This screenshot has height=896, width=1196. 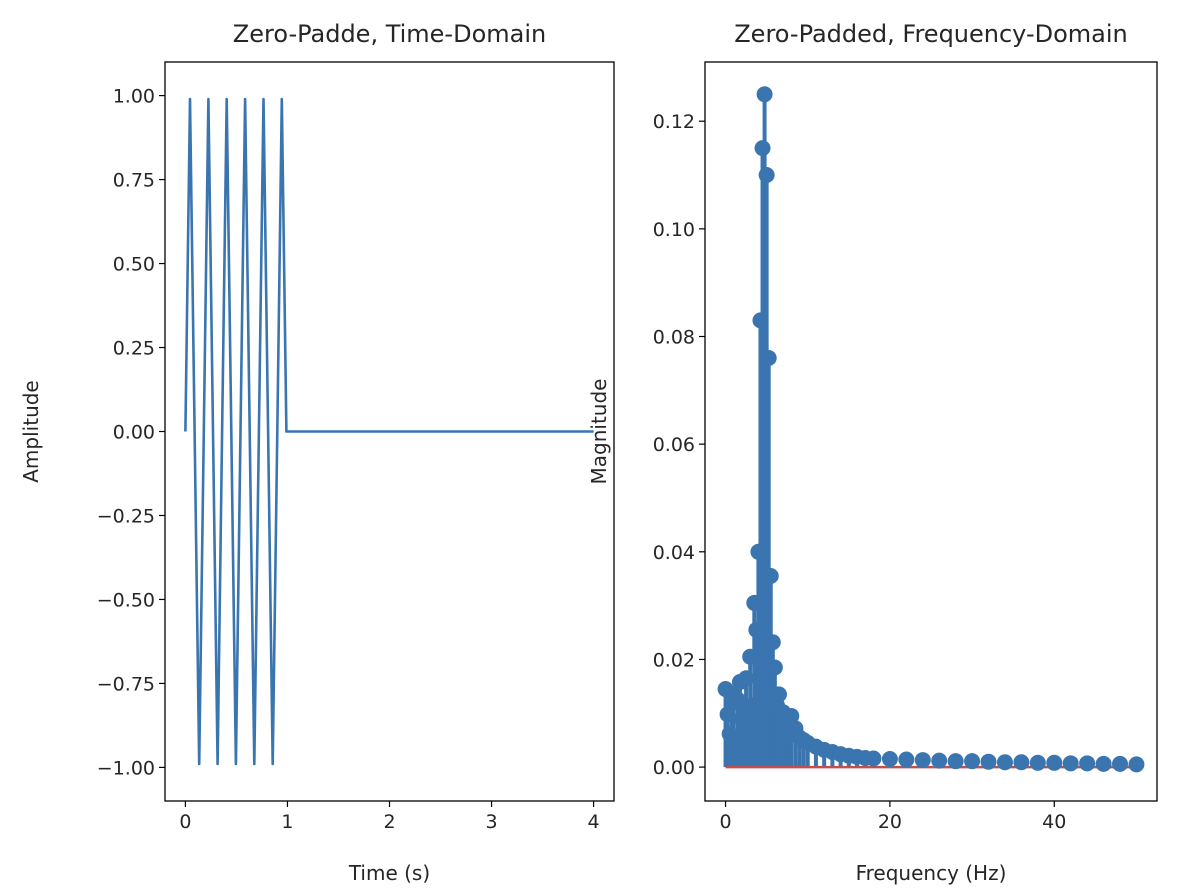 I want to click on y-tick-label: 0.10, so click(x=674, y=230).